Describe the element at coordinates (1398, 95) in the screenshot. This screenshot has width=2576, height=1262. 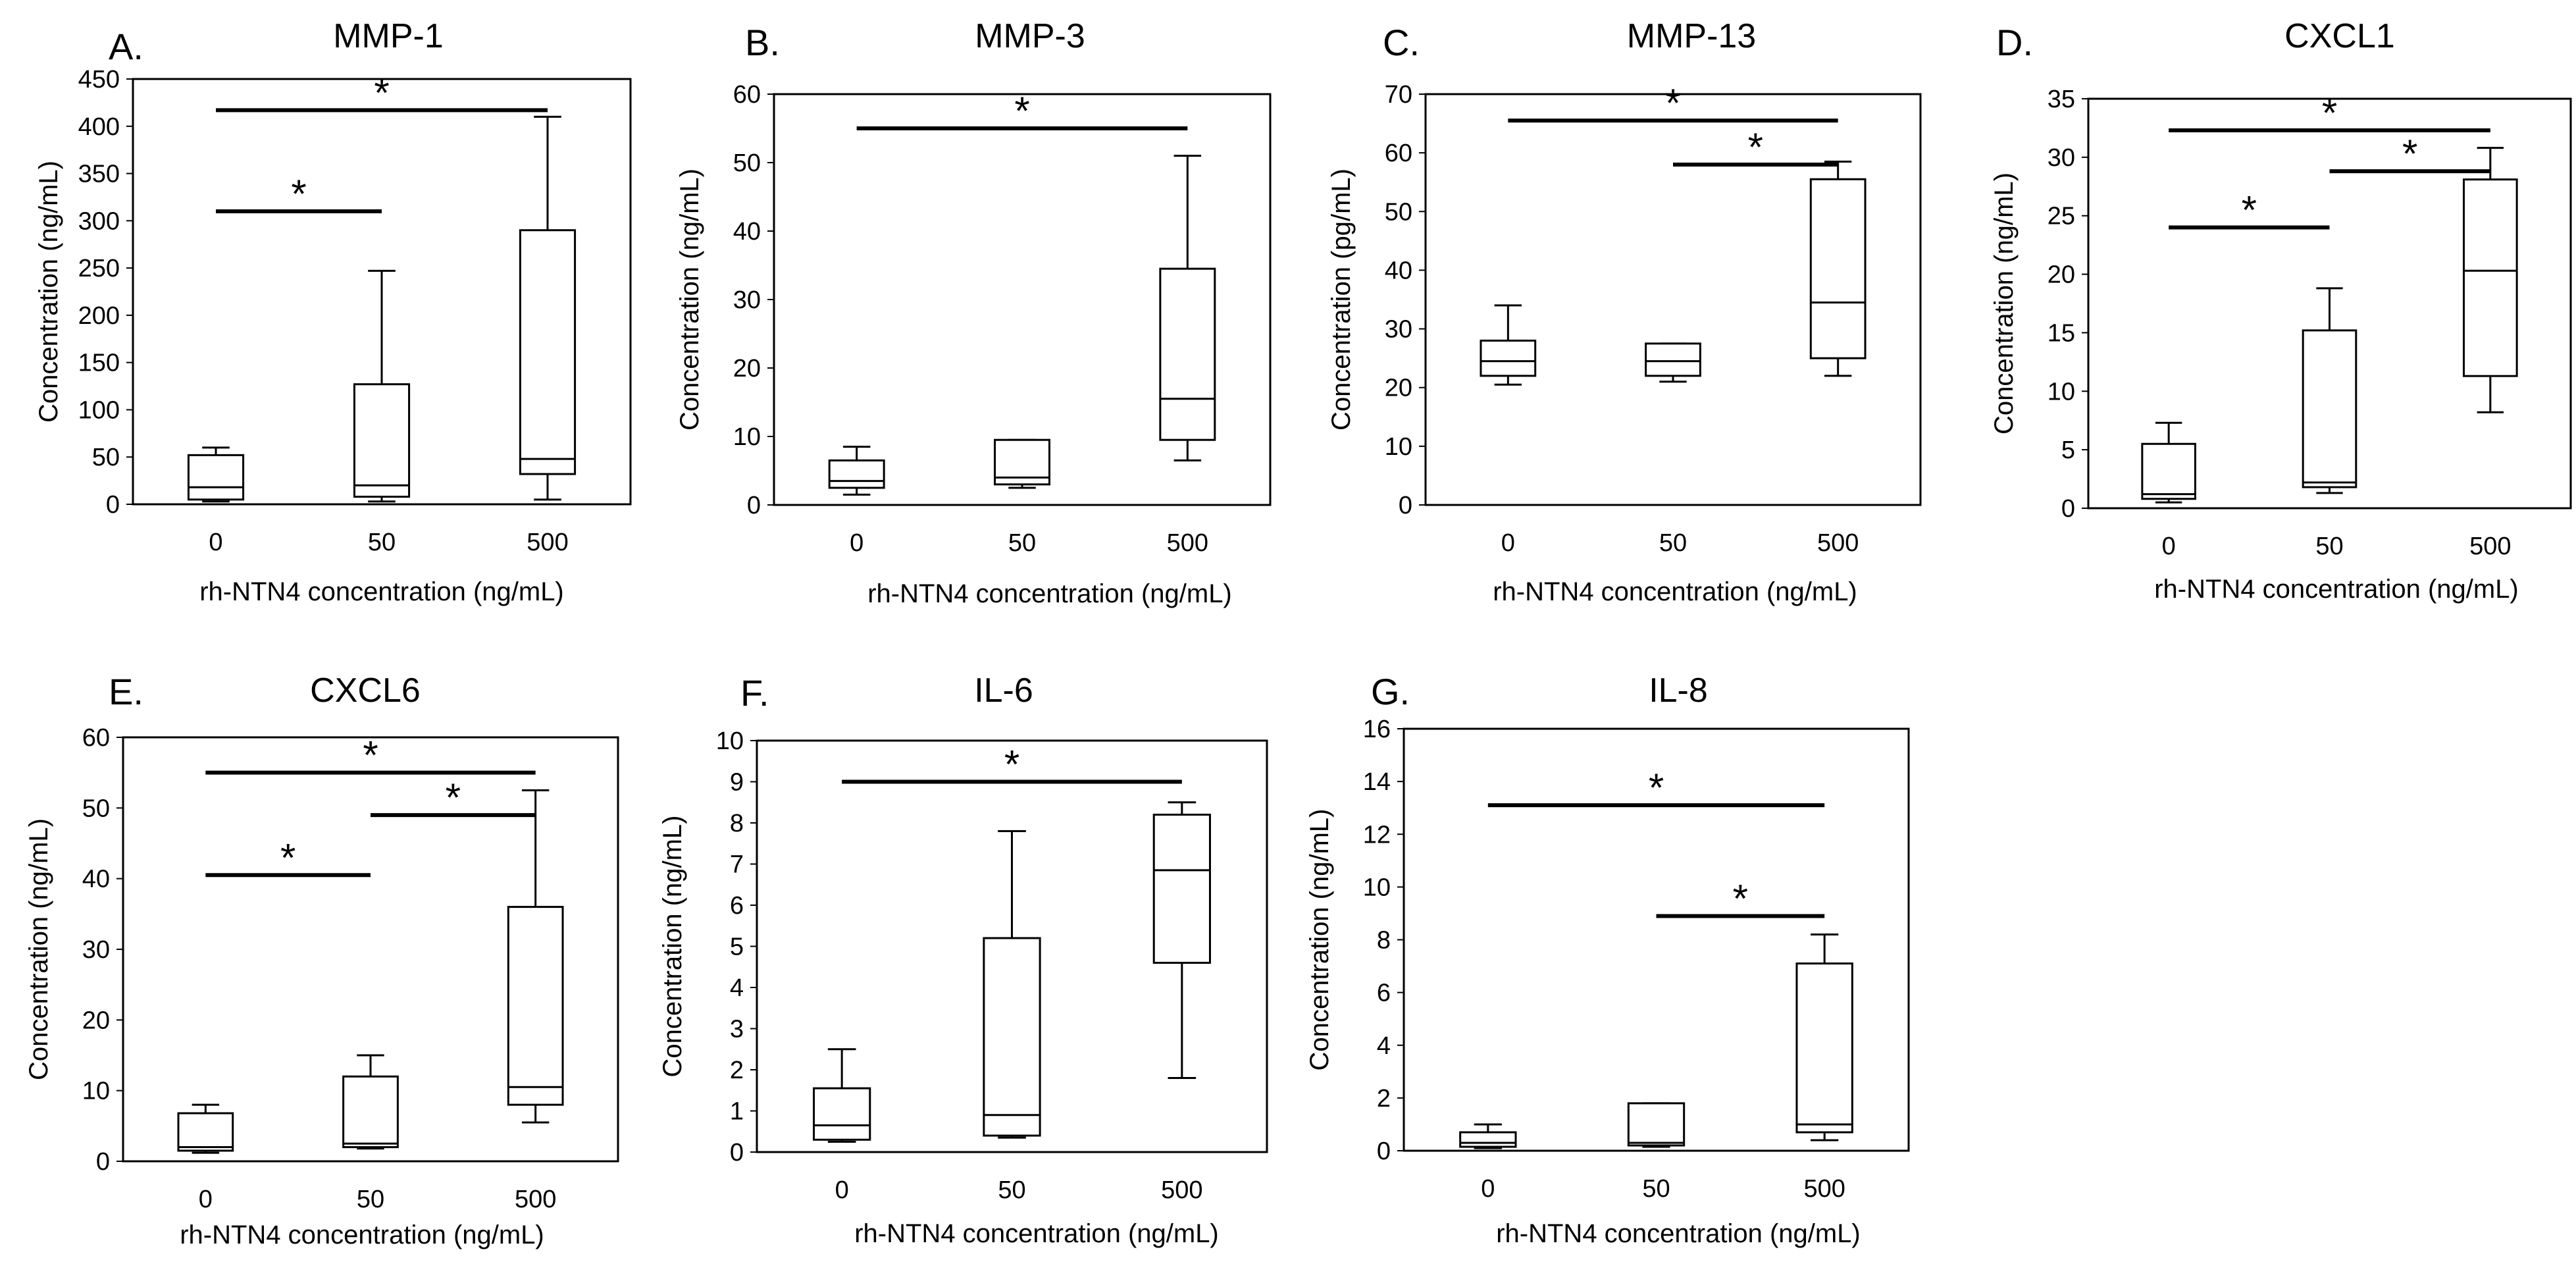
I see `y-tick-label: 70` at that location.